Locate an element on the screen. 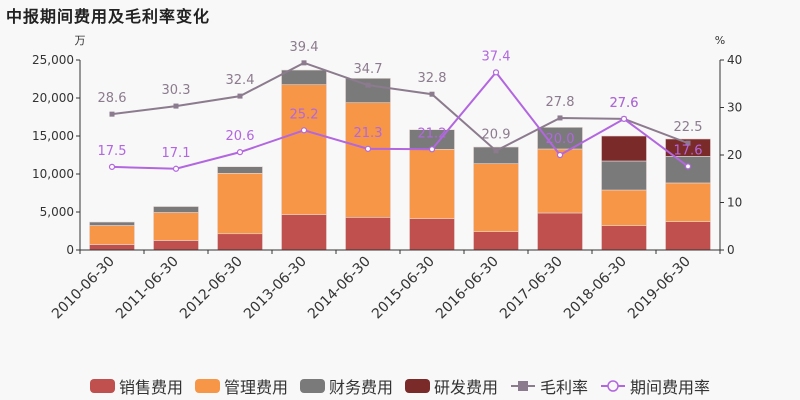  expense-ratio-label: 27.6 is located at coordinates (624, 103).